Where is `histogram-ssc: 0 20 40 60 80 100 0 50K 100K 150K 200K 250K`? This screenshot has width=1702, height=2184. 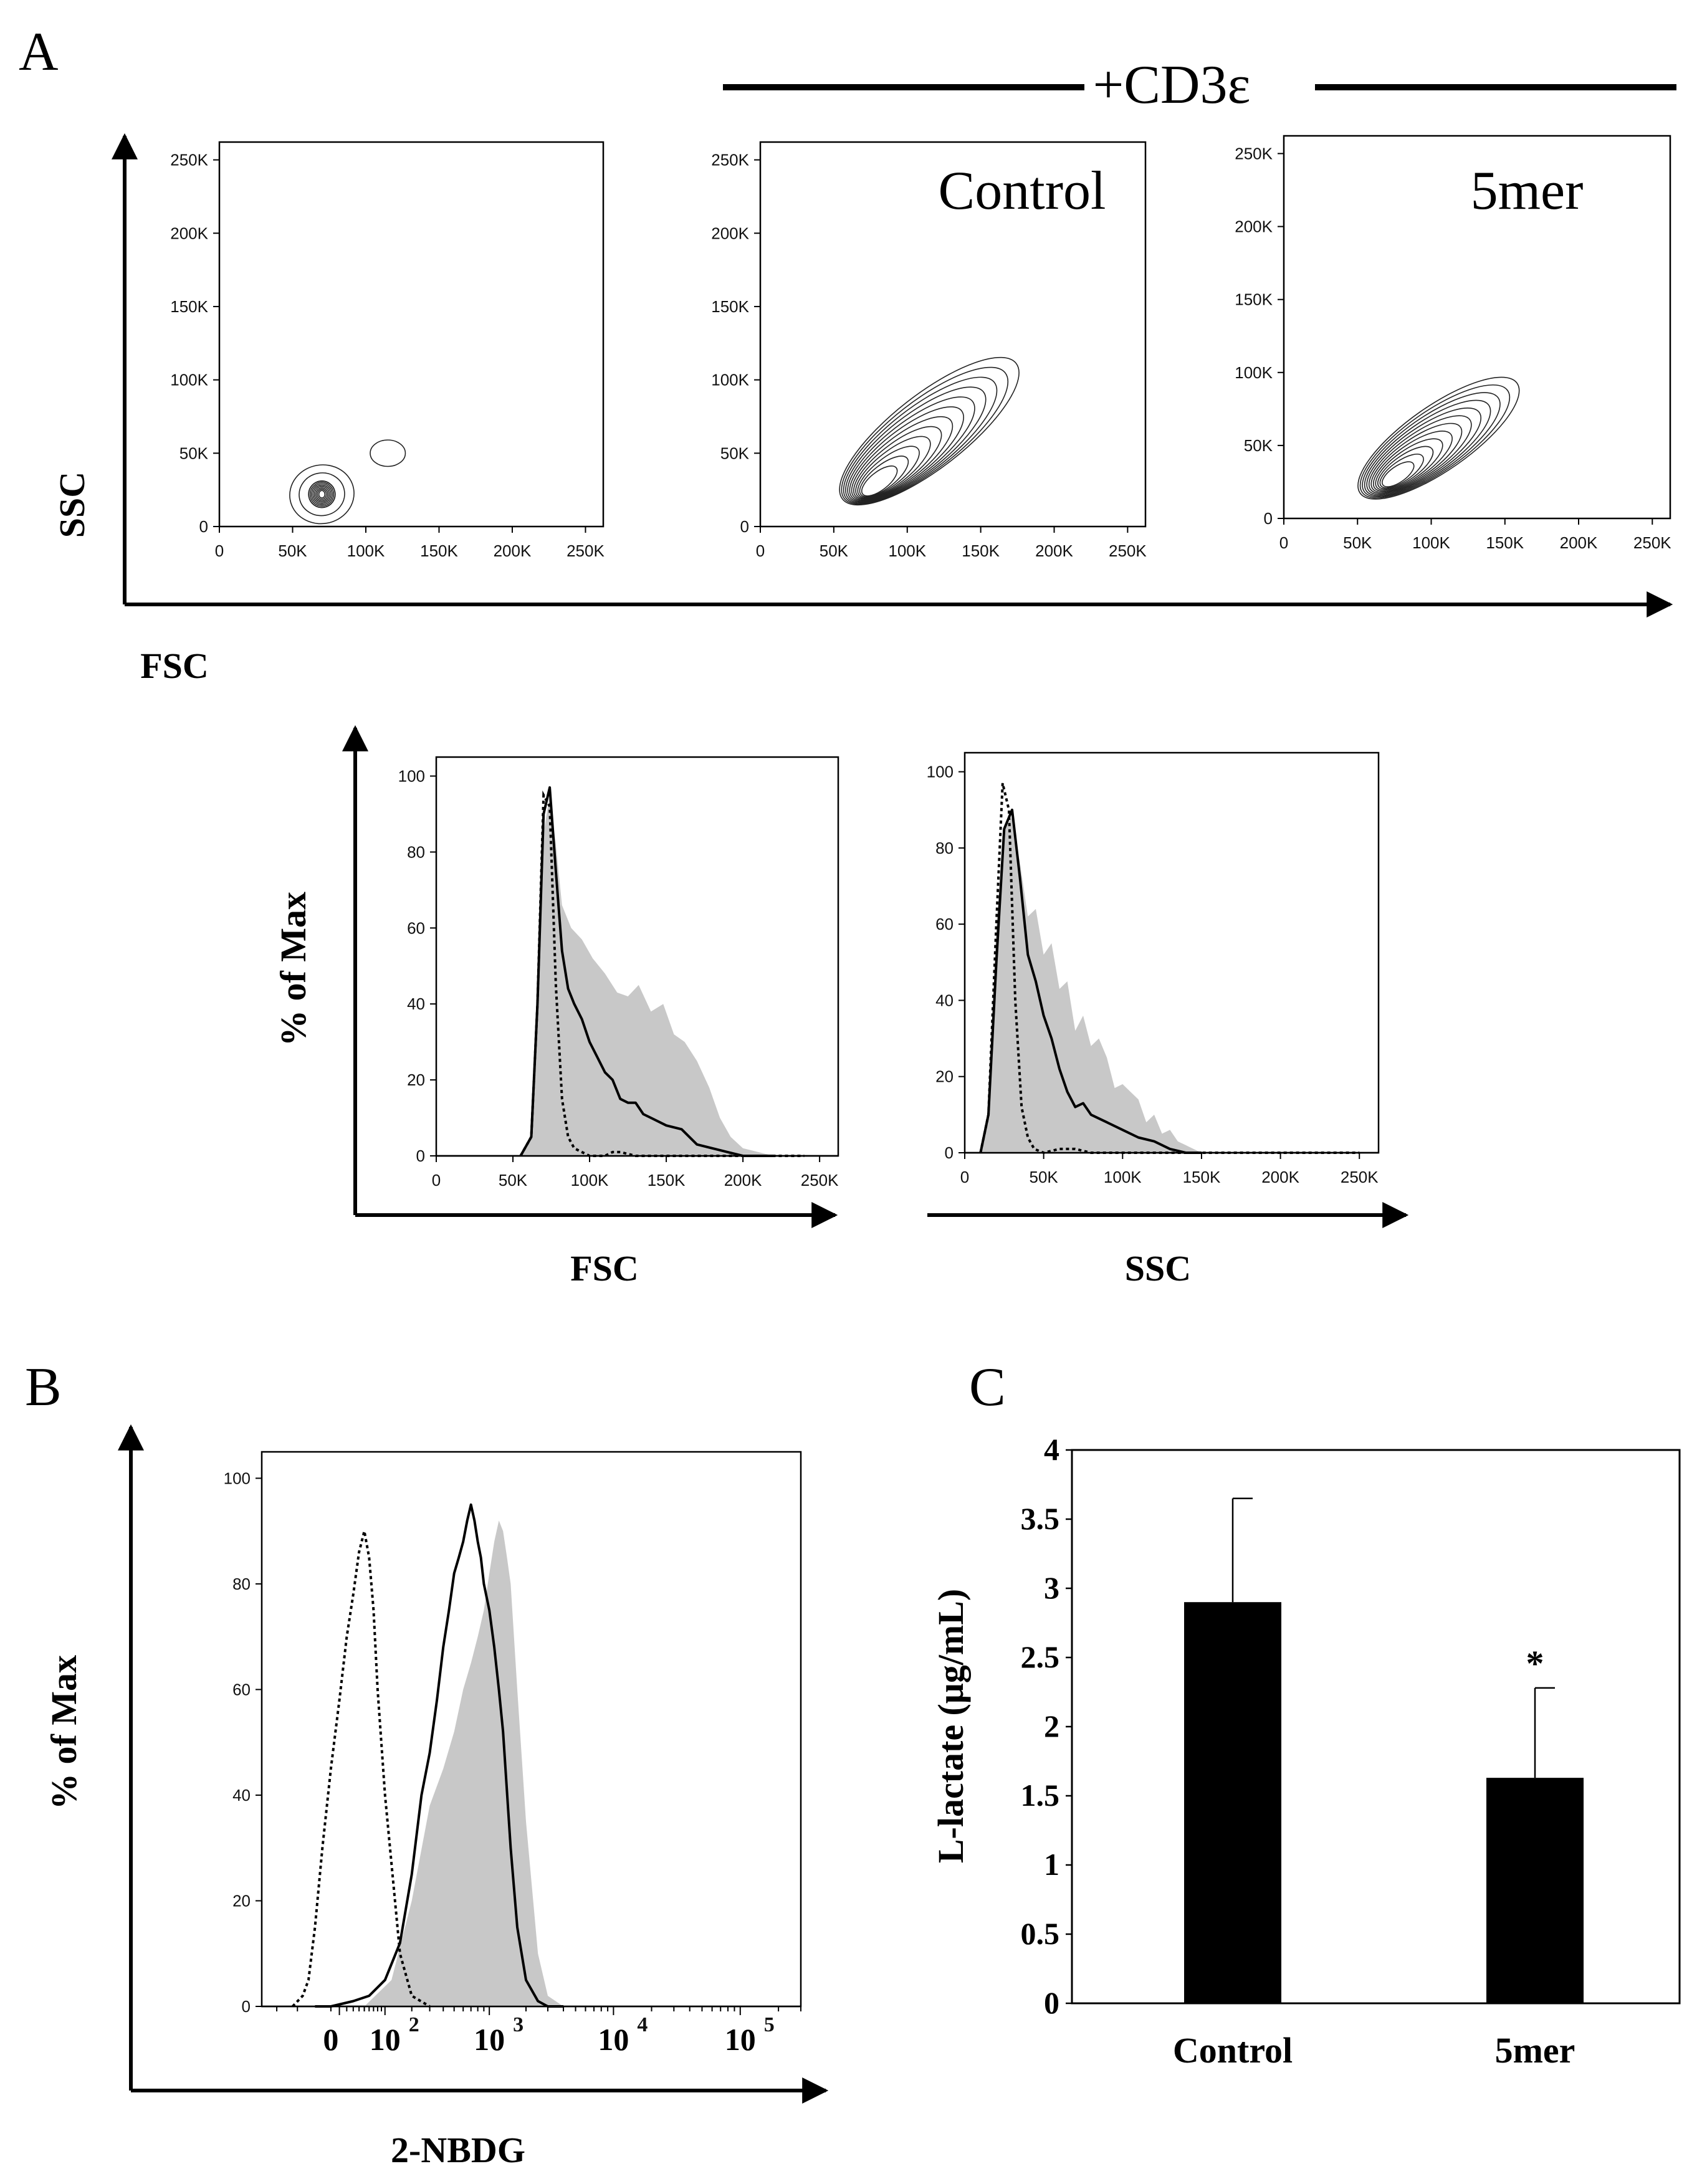
histogram-ssc: 0 20 40 60 80 100 0 50K 100K 150K 200K 250K is located at coordinates (1153, 969).